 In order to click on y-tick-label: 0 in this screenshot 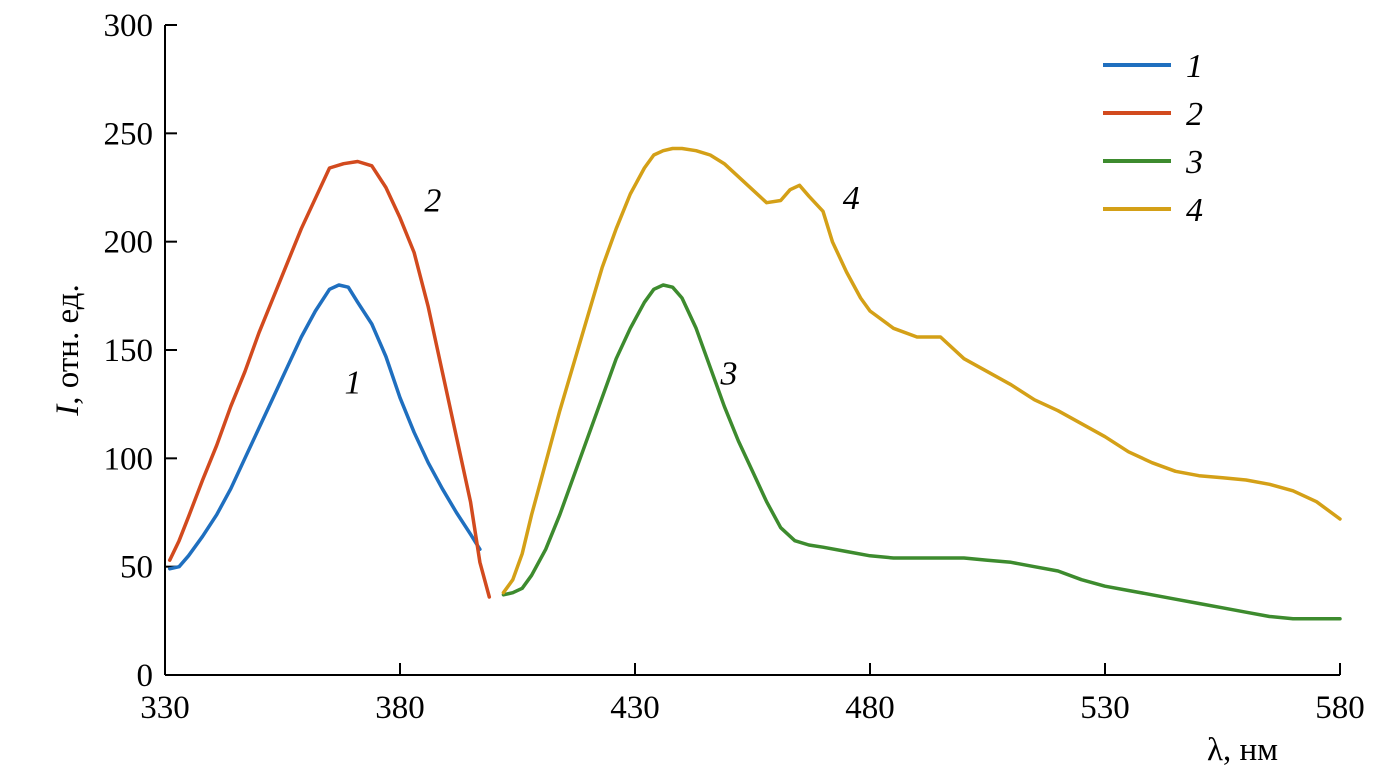, I will do `click(145, 676)`.